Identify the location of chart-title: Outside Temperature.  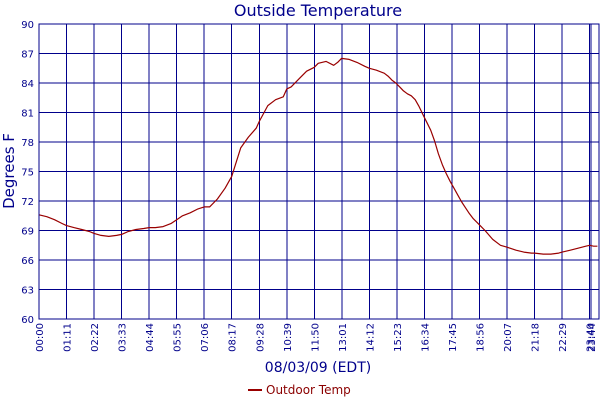
(318, 10).